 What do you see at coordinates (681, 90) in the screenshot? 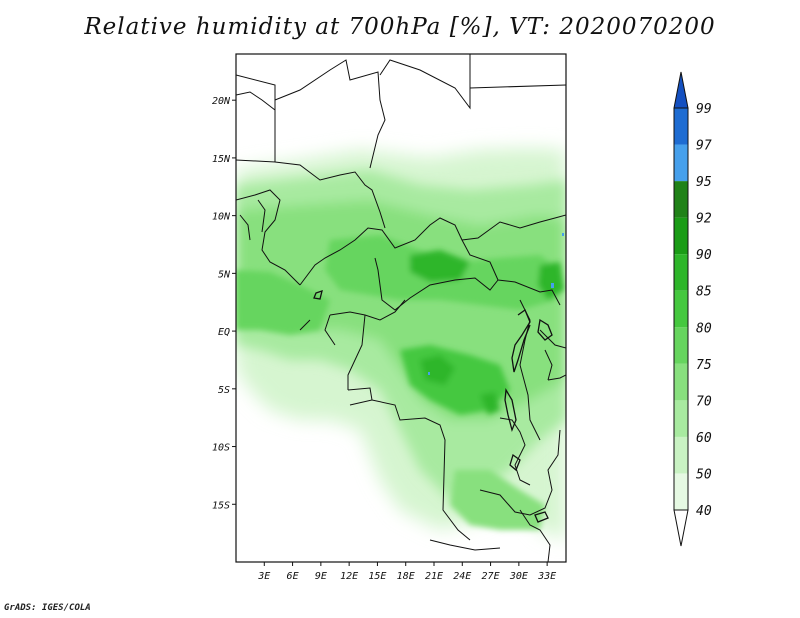
I see `colorbar-high-arrow` at bounding box center [681, 90].